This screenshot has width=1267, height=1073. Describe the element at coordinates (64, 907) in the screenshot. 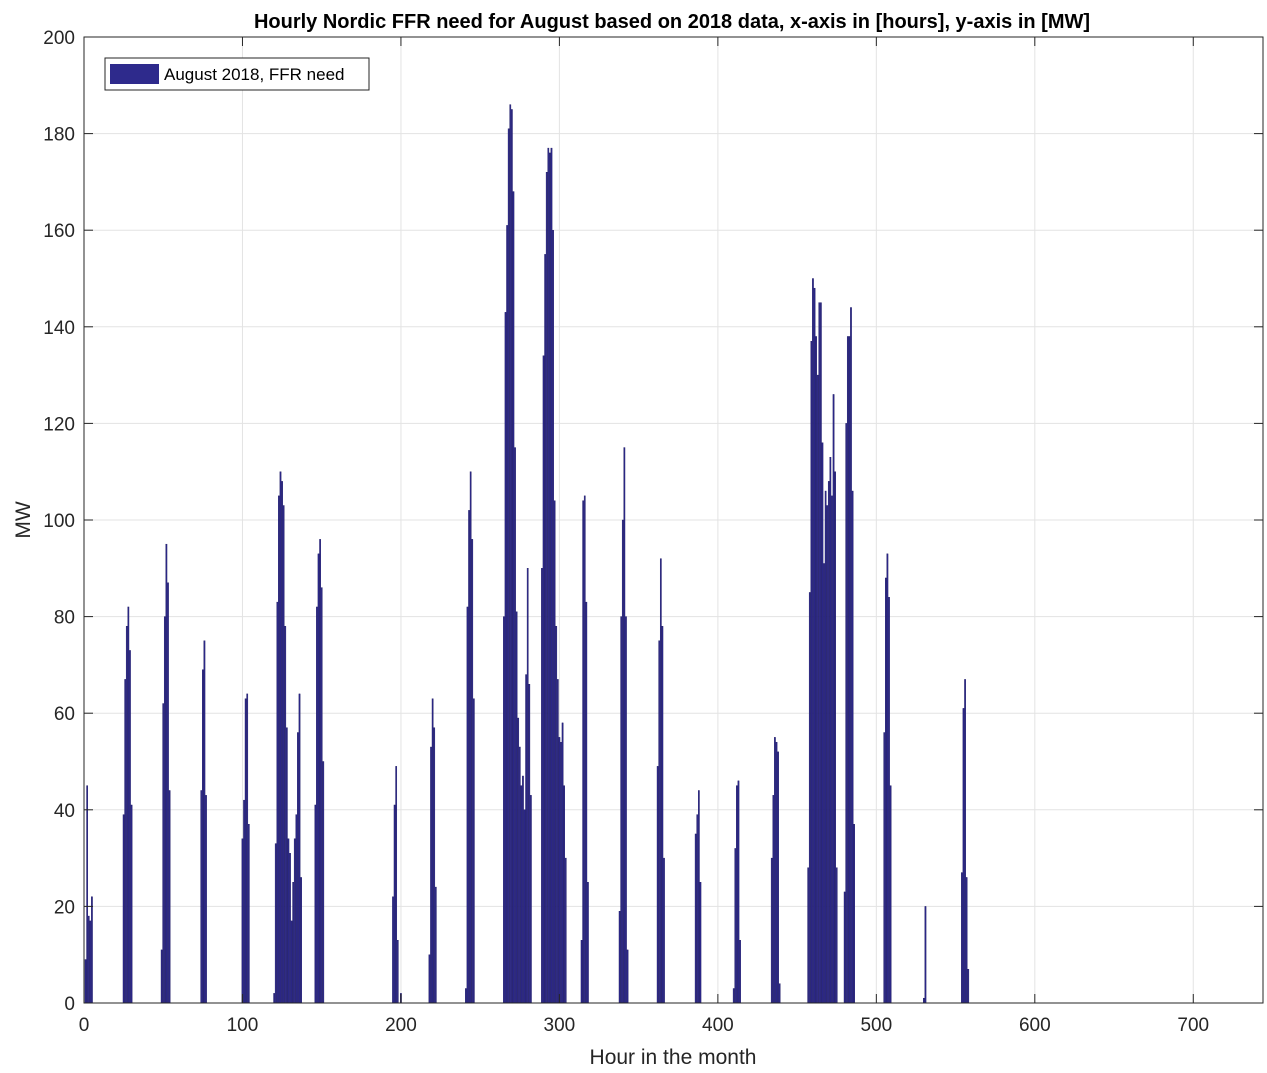

I see `y-tick-label: 20` at that location.